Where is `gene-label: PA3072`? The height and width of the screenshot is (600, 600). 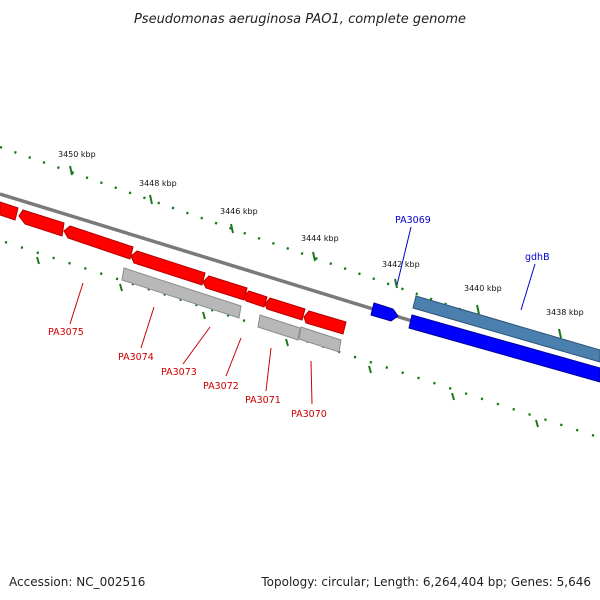 gene-label: PA3072 is located at coordinates (221, 386).